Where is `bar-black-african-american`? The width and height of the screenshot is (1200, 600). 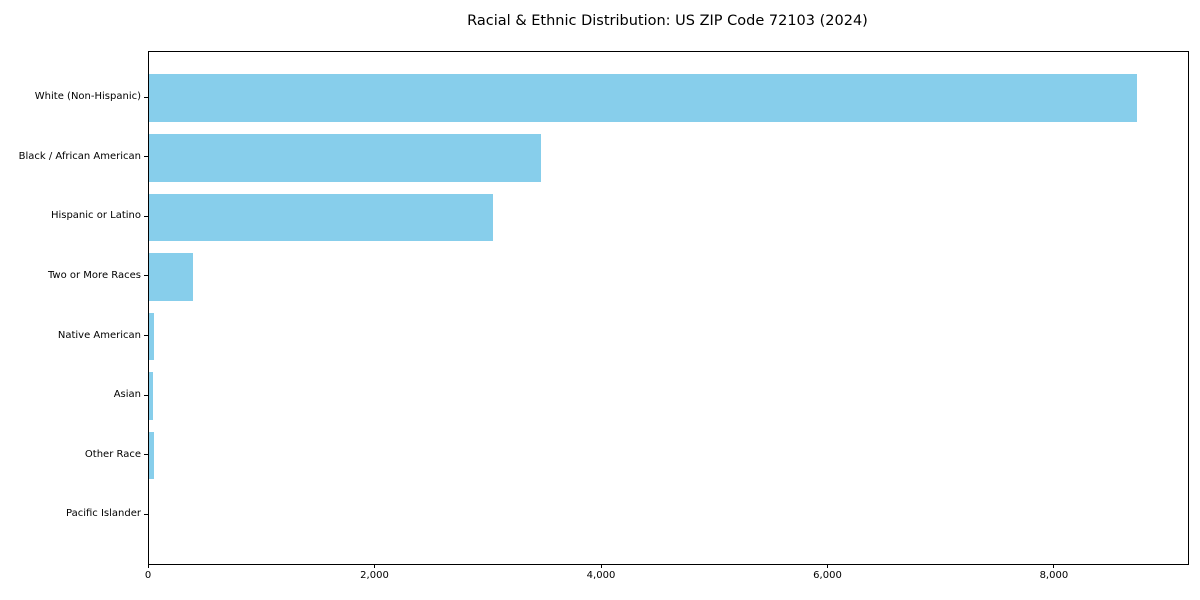
bar-black-african-american is located at coordinates (345, 157).